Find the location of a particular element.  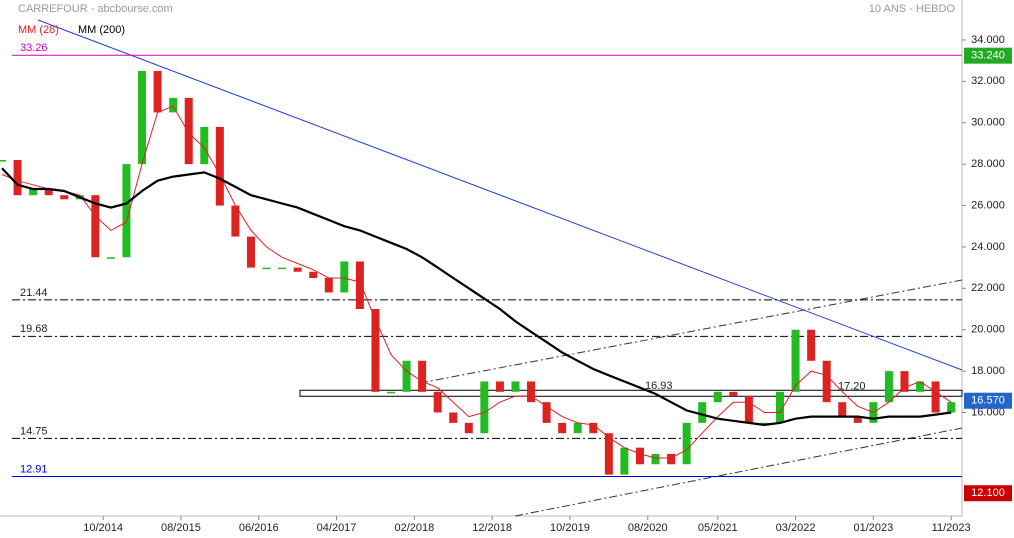

level-box is located at coordinates (631, 393).